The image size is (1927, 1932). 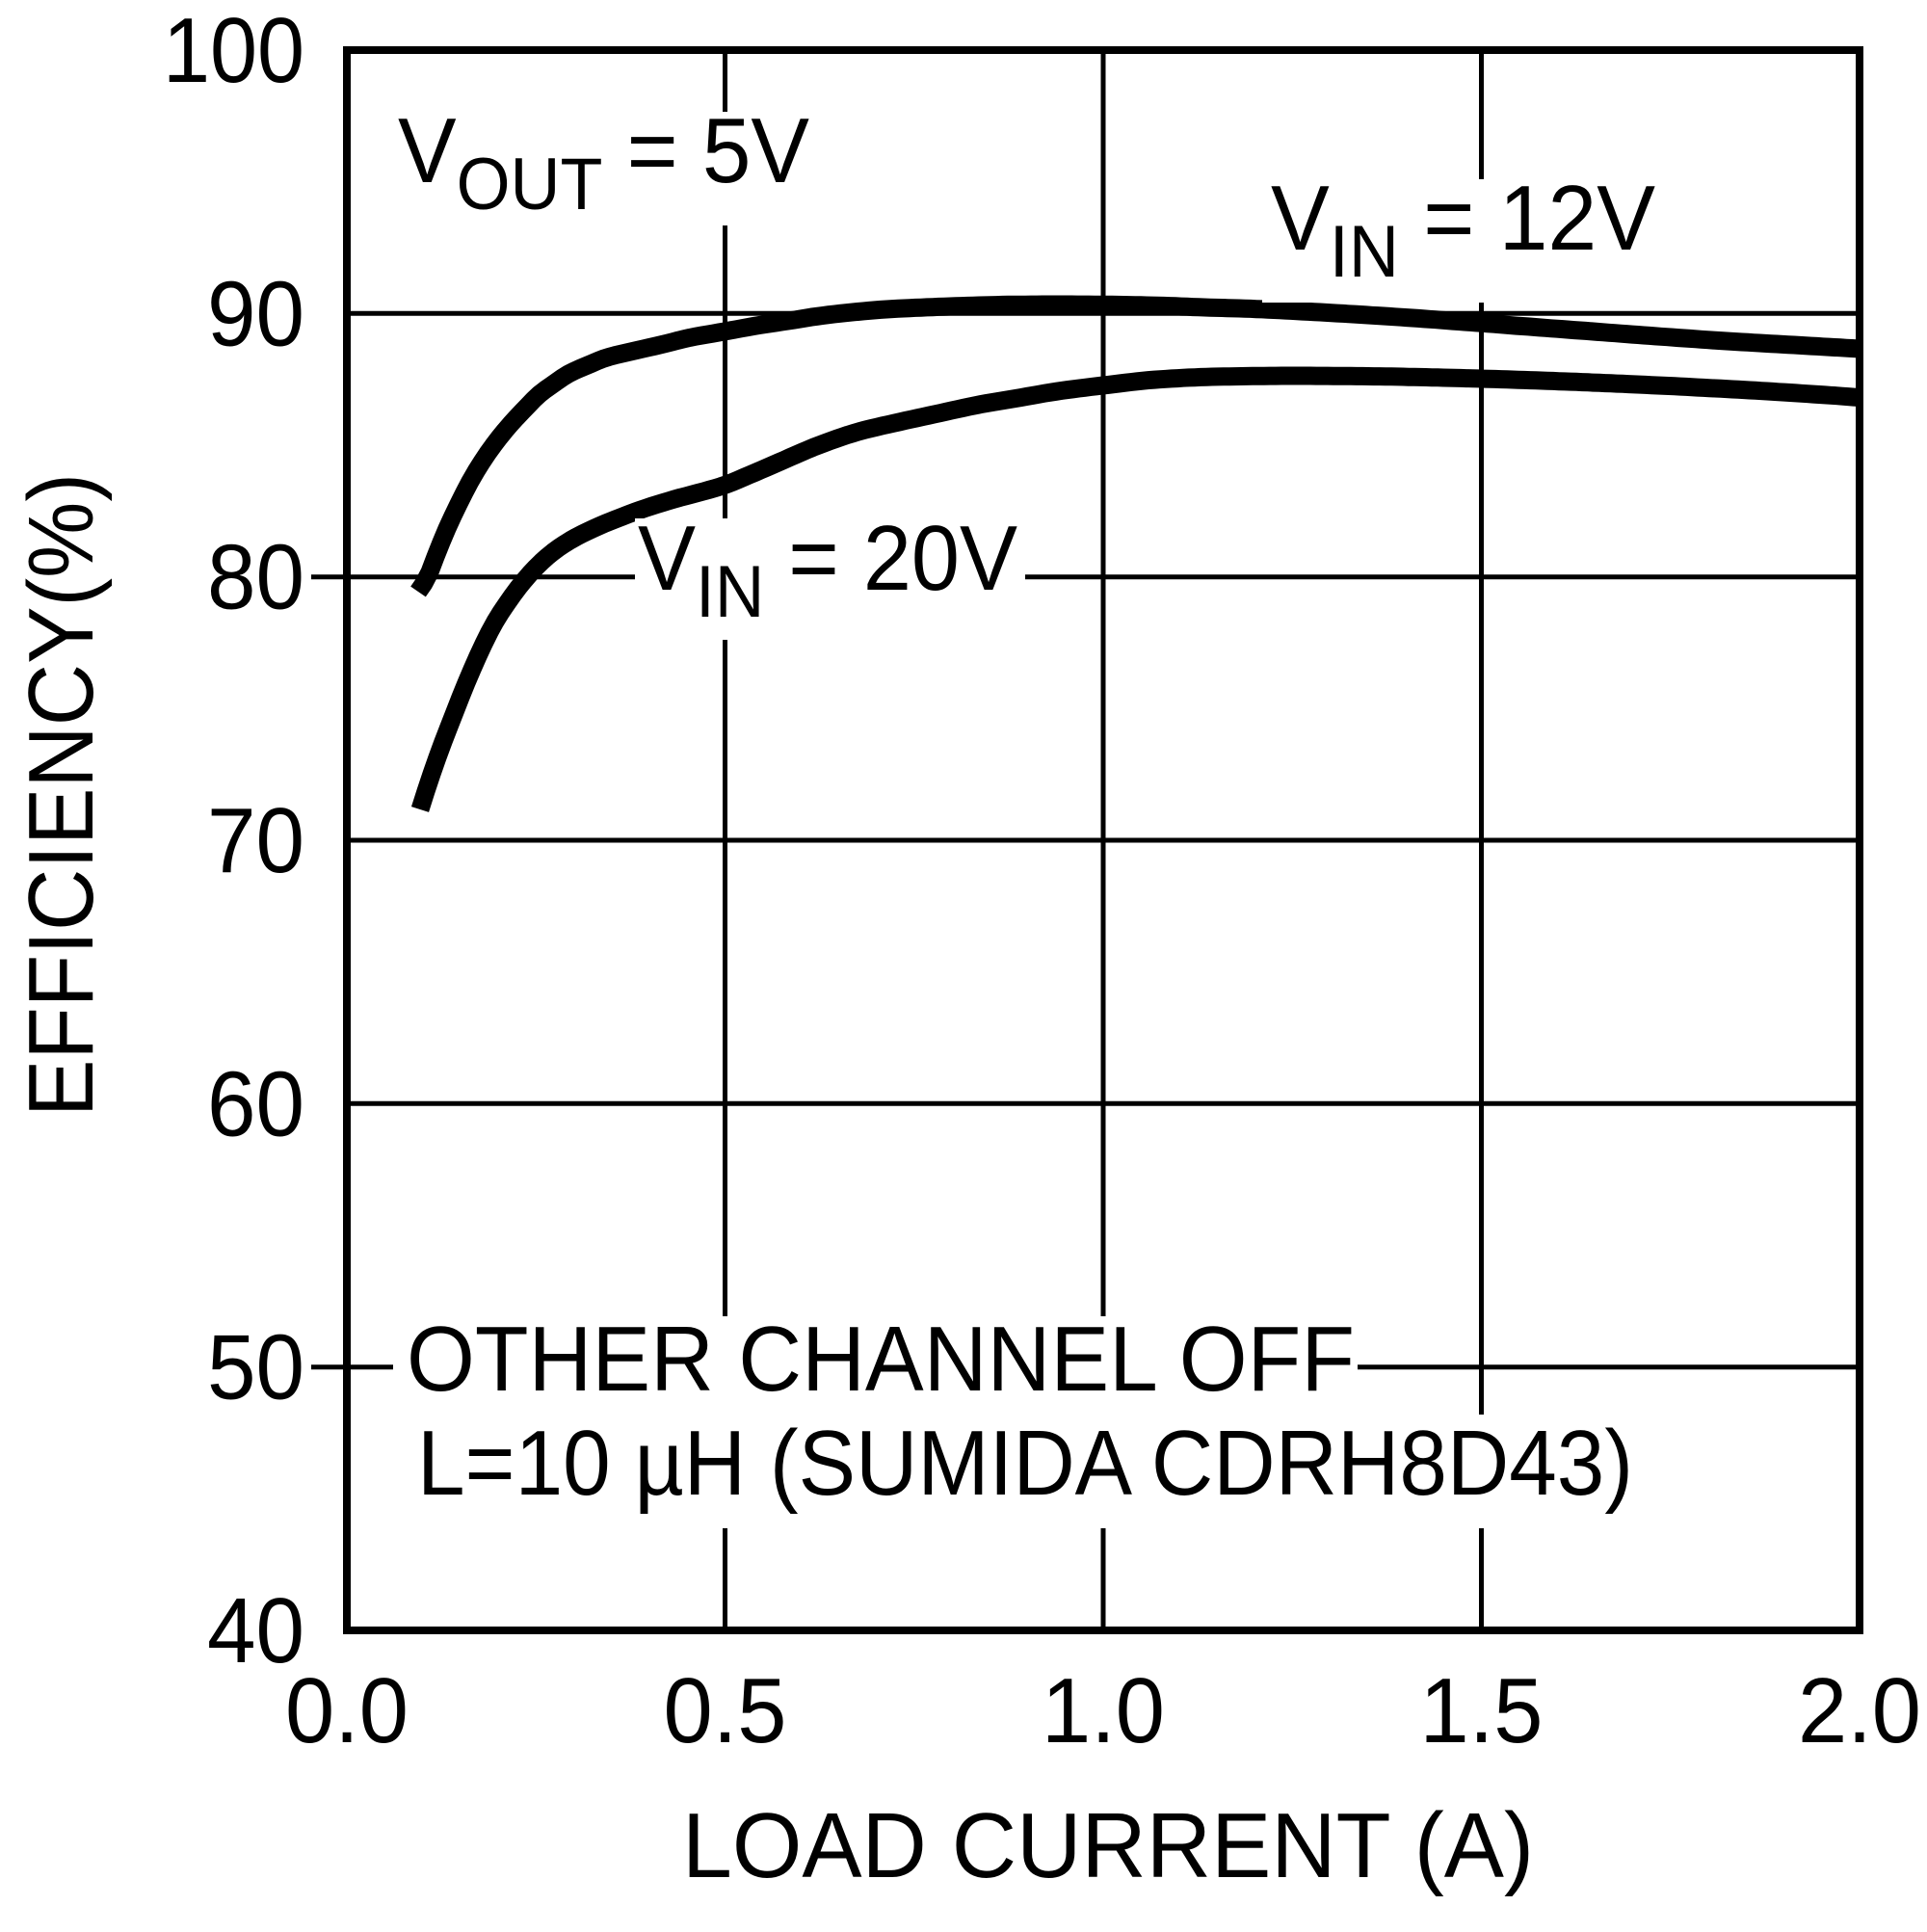 What do you see at coordinates (1482, 1710) in the screenshot?
I see `svg-text: 1.5` at bounding box center [1482, 1710].